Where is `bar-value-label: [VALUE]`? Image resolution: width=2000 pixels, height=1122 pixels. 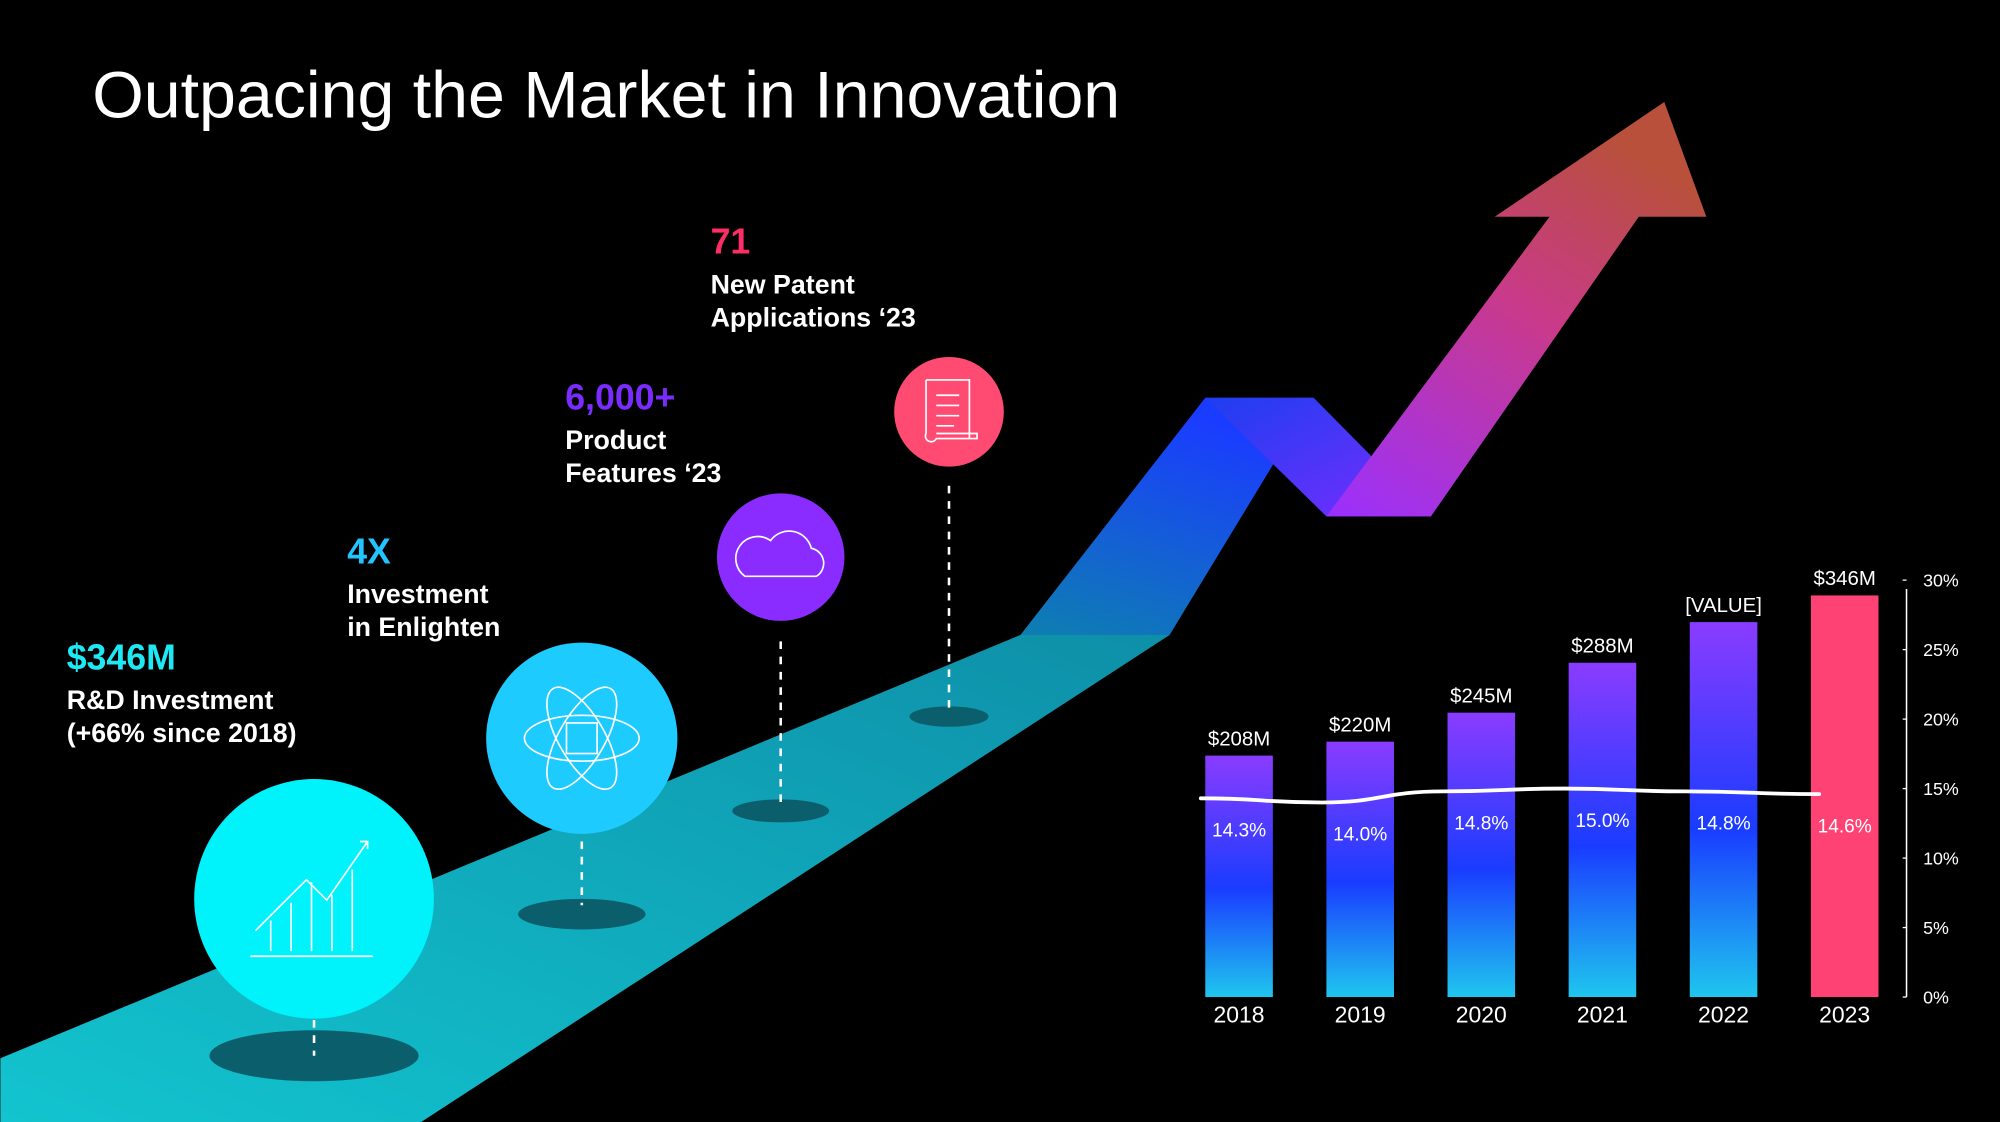 bar-value-label: [VALUE] is located at coordinates (1723, 606).